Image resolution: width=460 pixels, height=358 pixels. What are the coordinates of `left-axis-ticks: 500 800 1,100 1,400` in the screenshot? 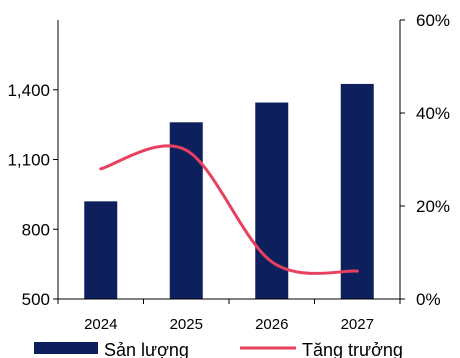 It's located at (32, 195).